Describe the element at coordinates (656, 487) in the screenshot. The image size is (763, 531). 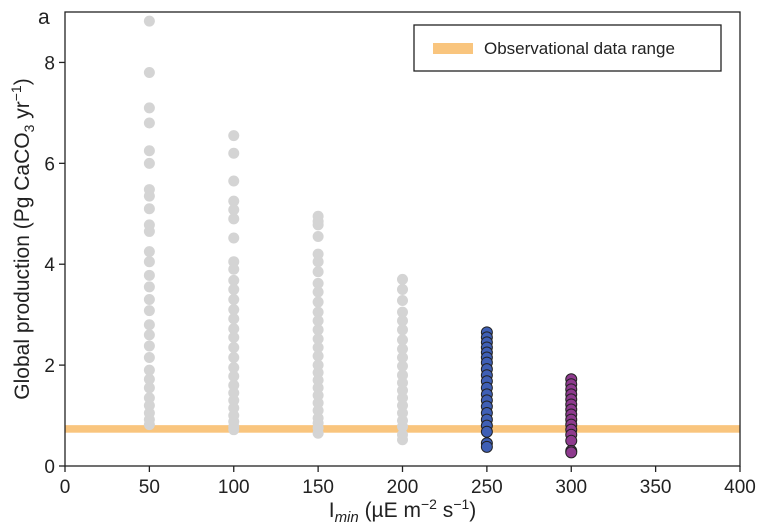
I see `x-tick-label: 350` at that location.